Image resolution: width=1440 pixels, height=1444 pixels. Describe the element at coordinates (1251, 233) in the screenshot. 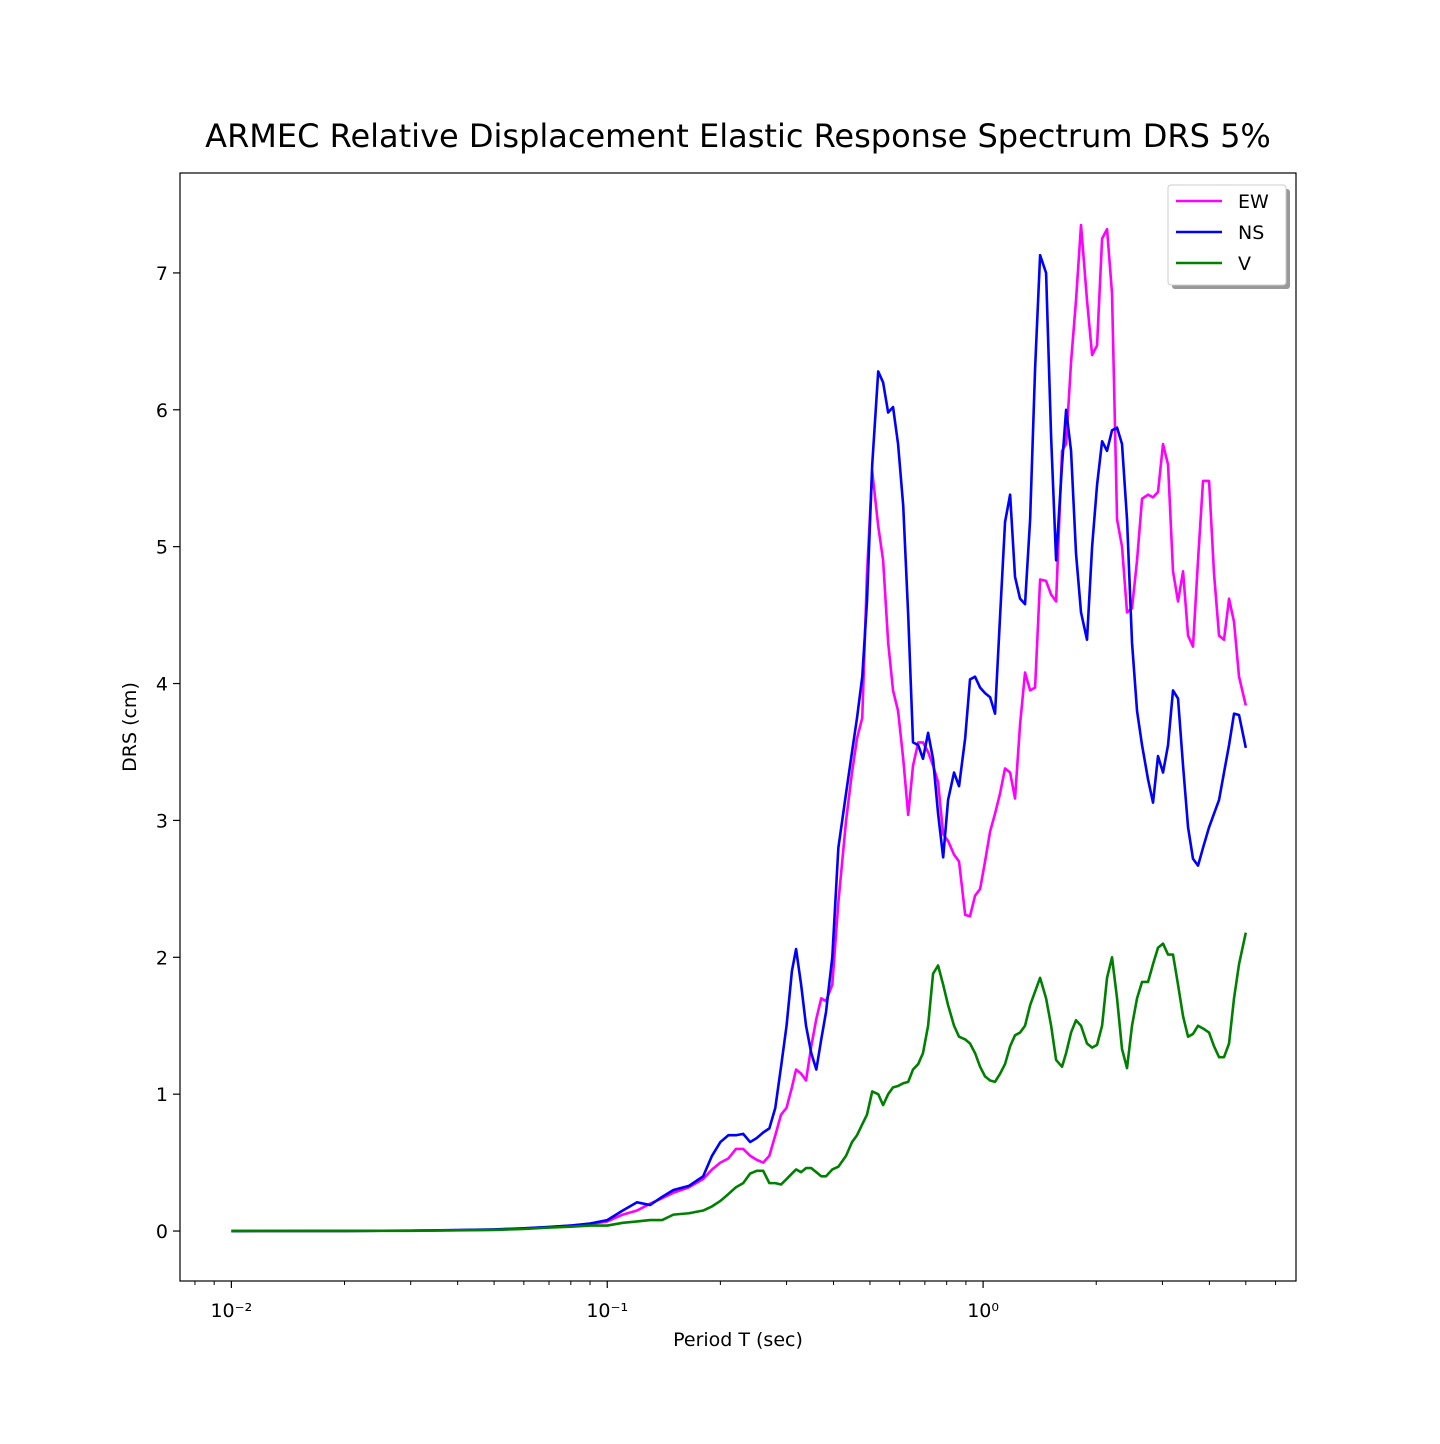

I see `legend-label: NS` at that location.